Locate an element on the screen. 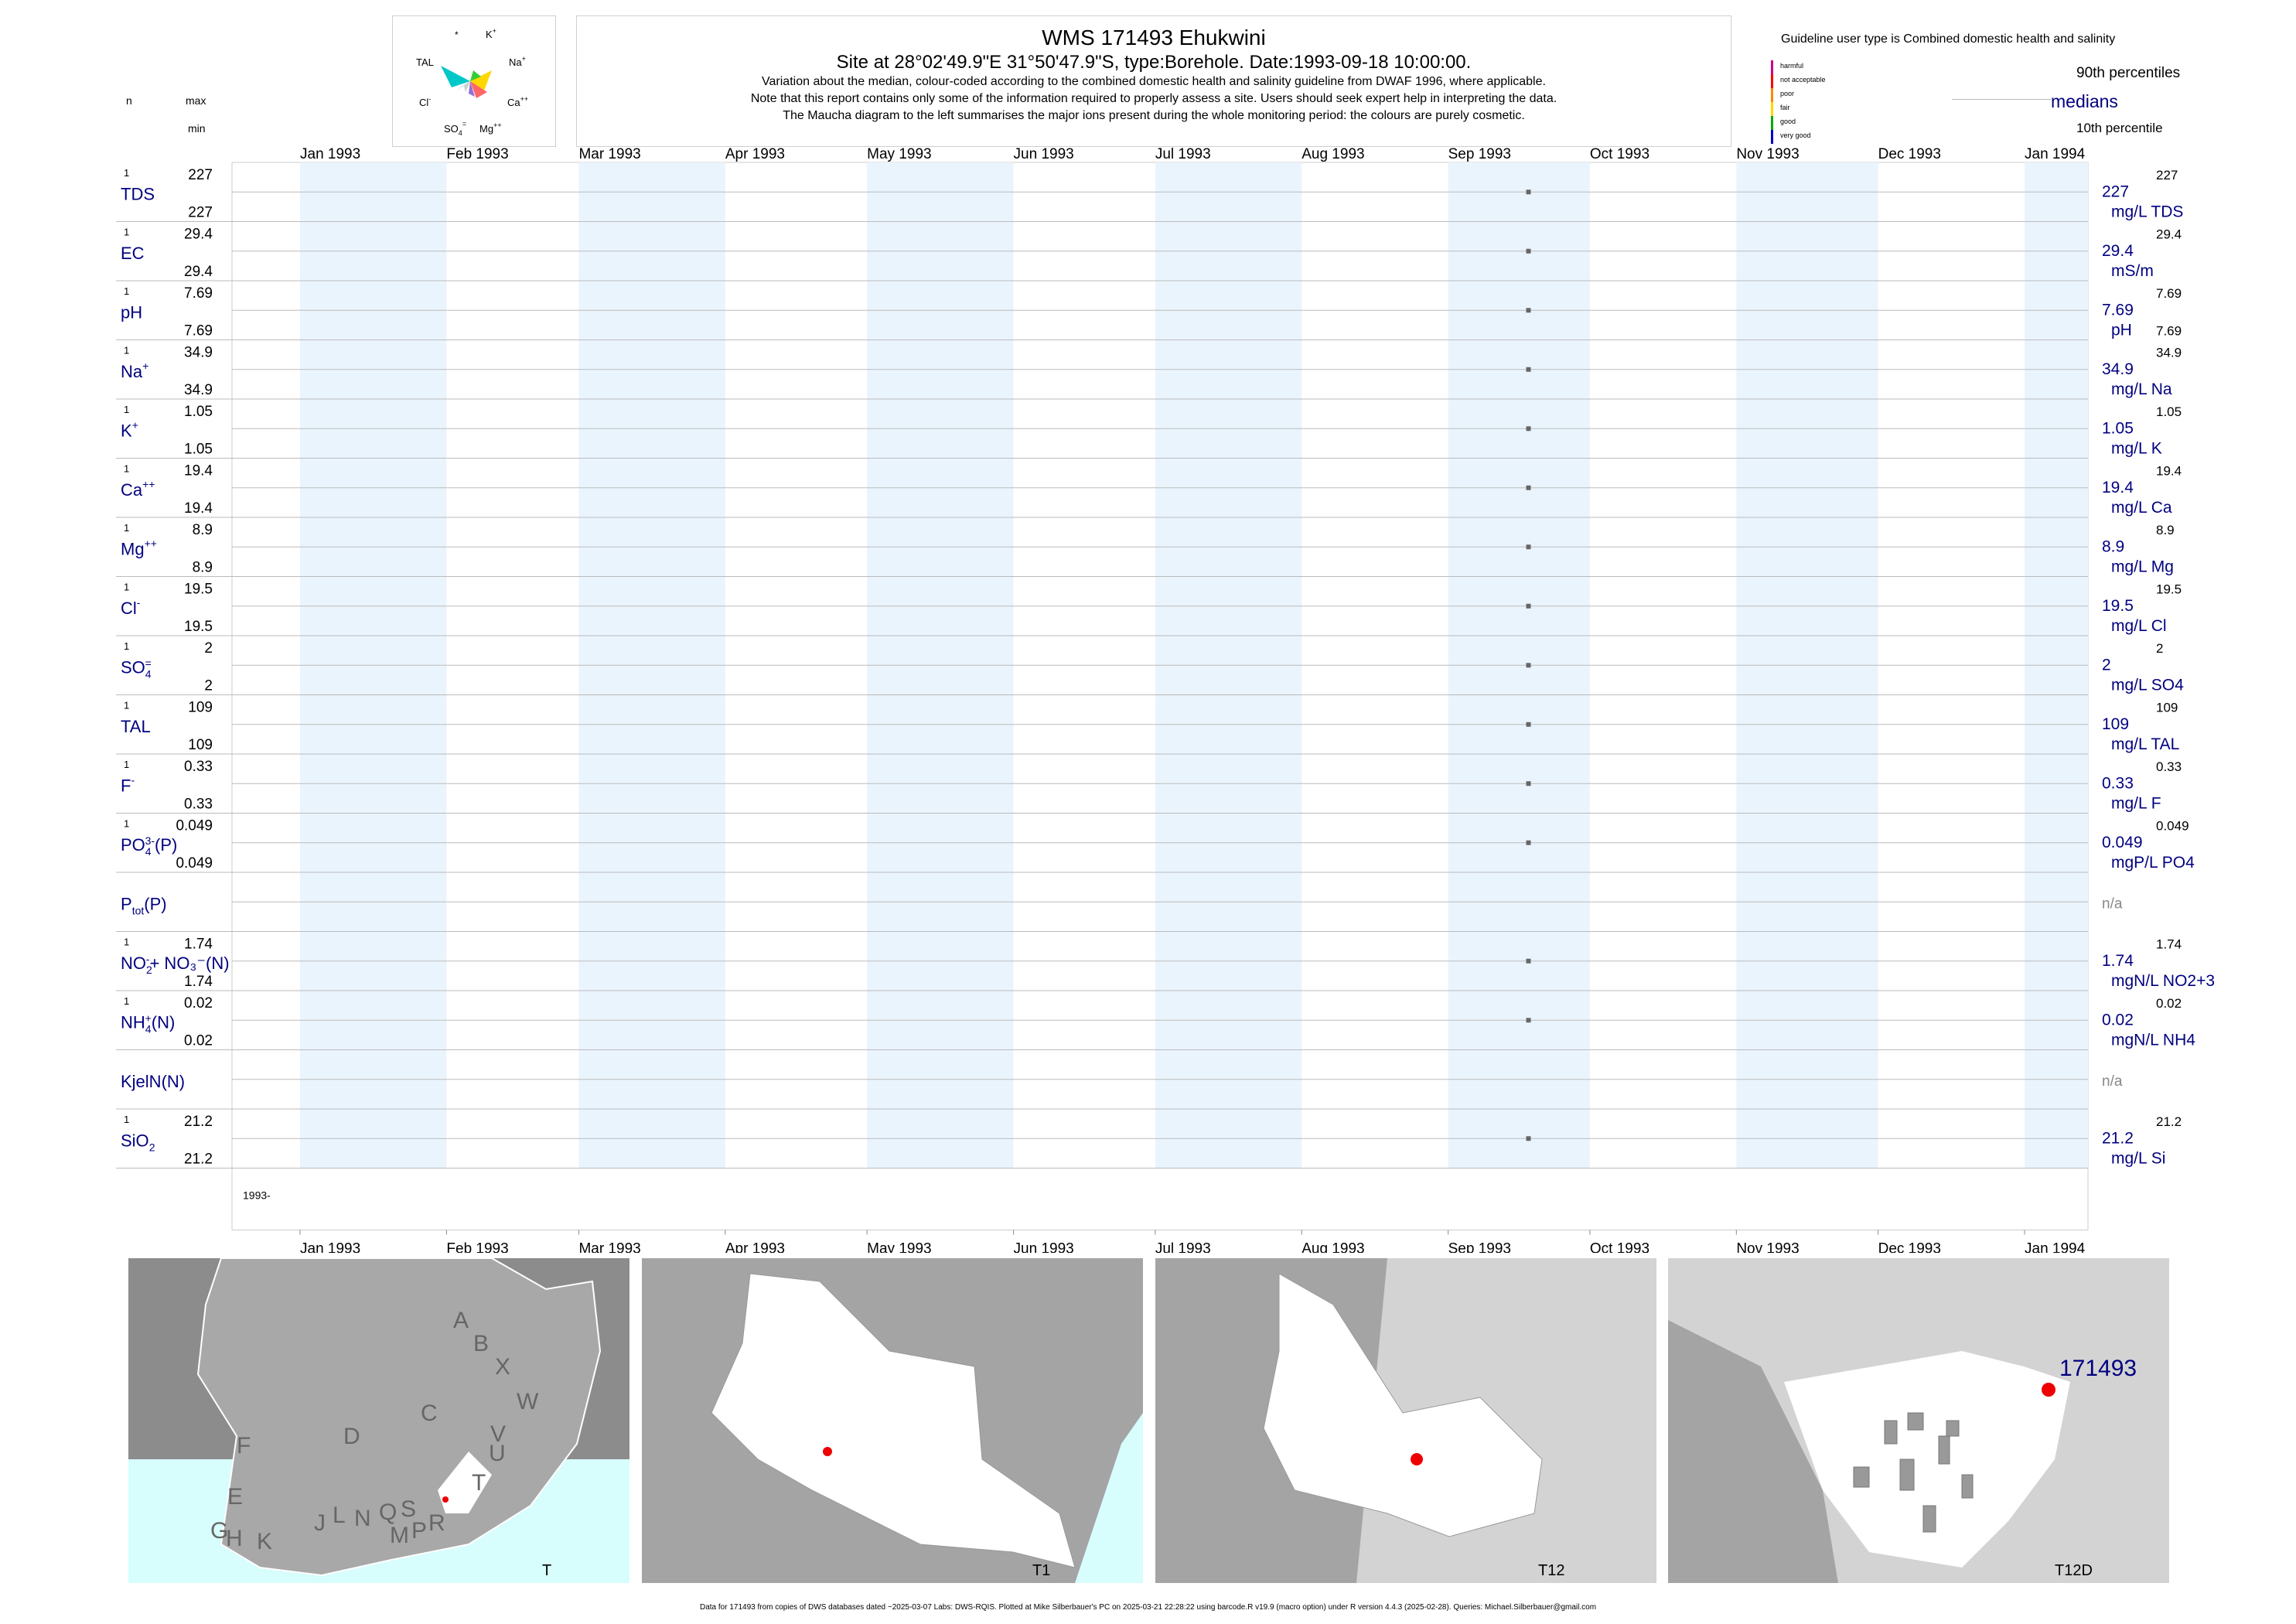 This screenshot has height=1624, width=2296. map-region-letter: S is located at coordinates (408, 1509).